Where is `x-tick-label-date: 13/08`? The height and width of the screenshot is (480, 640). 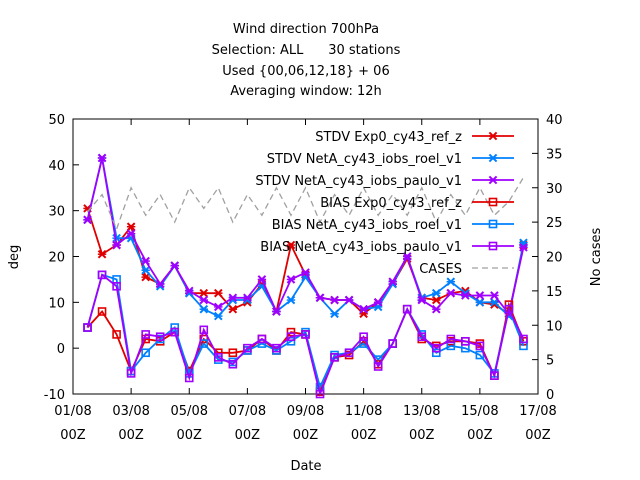 x-tick-label-date: 13/08 is located at coordinates (421, 411).